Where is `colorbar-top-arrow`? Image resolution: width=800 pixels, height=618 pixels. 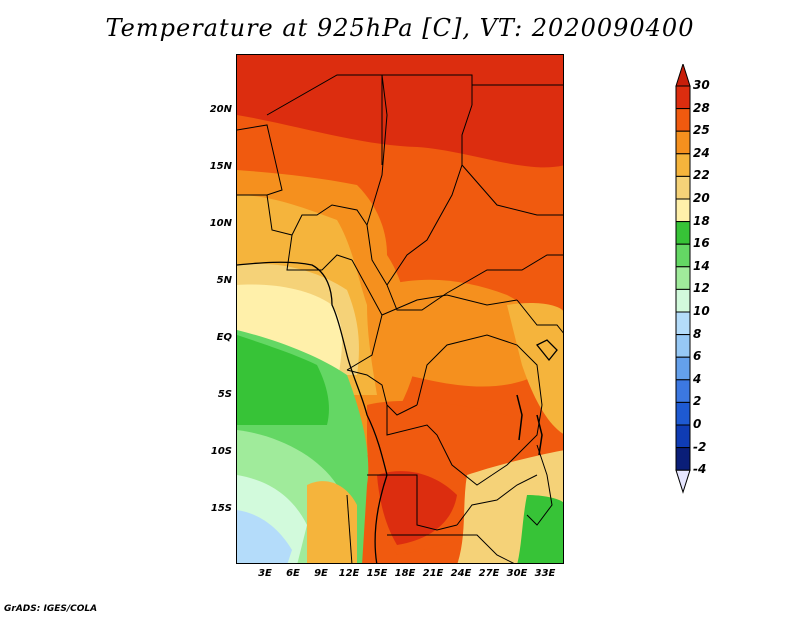
colorbar-top-arrow is located at coordinates (683, 75).